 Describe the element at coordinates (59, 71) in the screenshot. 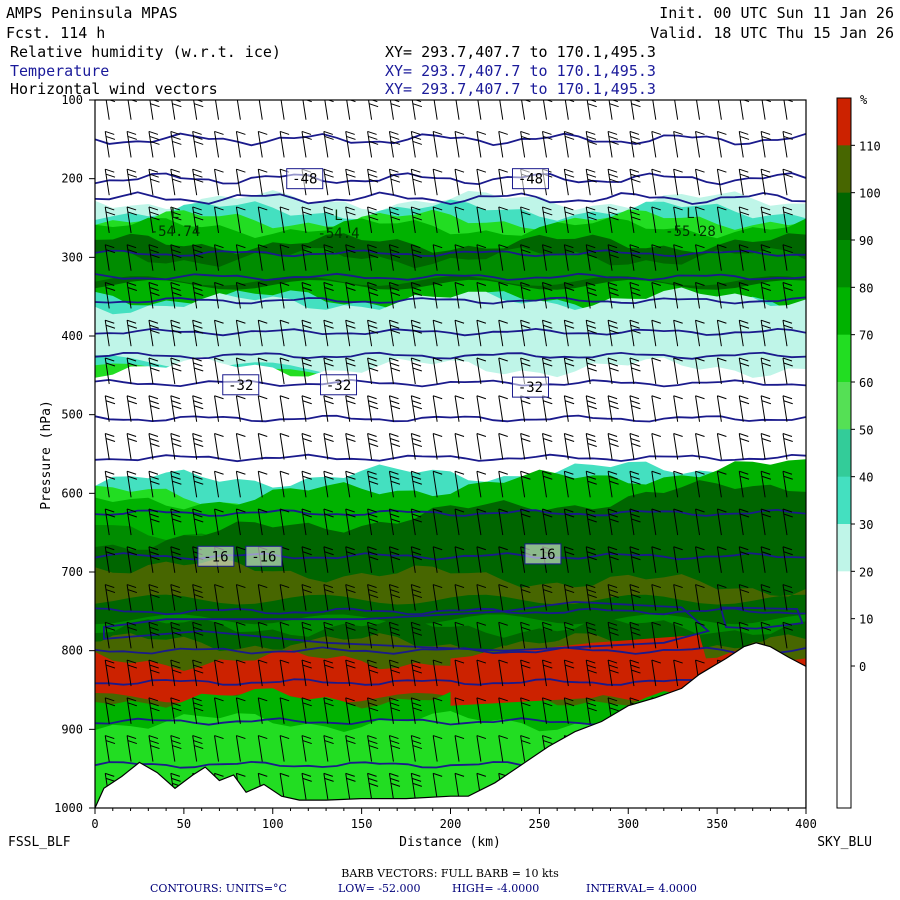

I see `field-temp-label: Temperature` at that location.